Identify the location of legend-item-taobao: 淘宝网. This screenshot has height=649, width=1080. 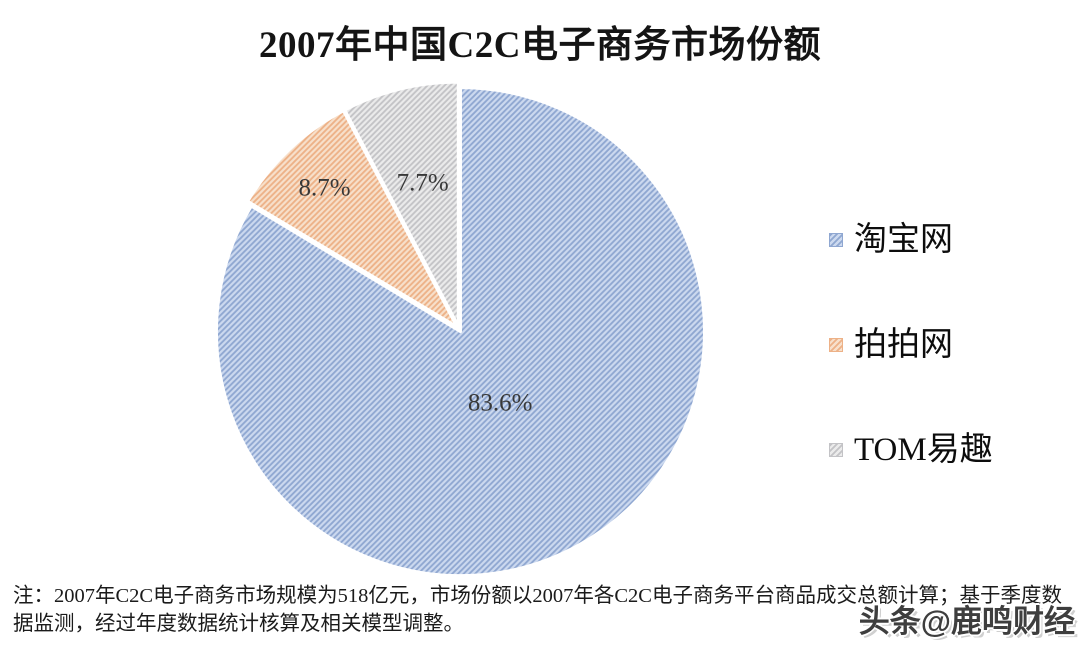
(911, 240).